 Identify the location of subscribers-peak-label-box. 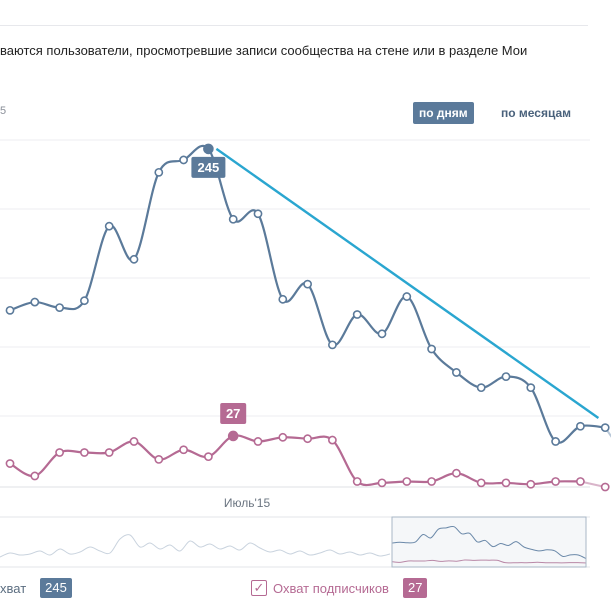
(233, 413).